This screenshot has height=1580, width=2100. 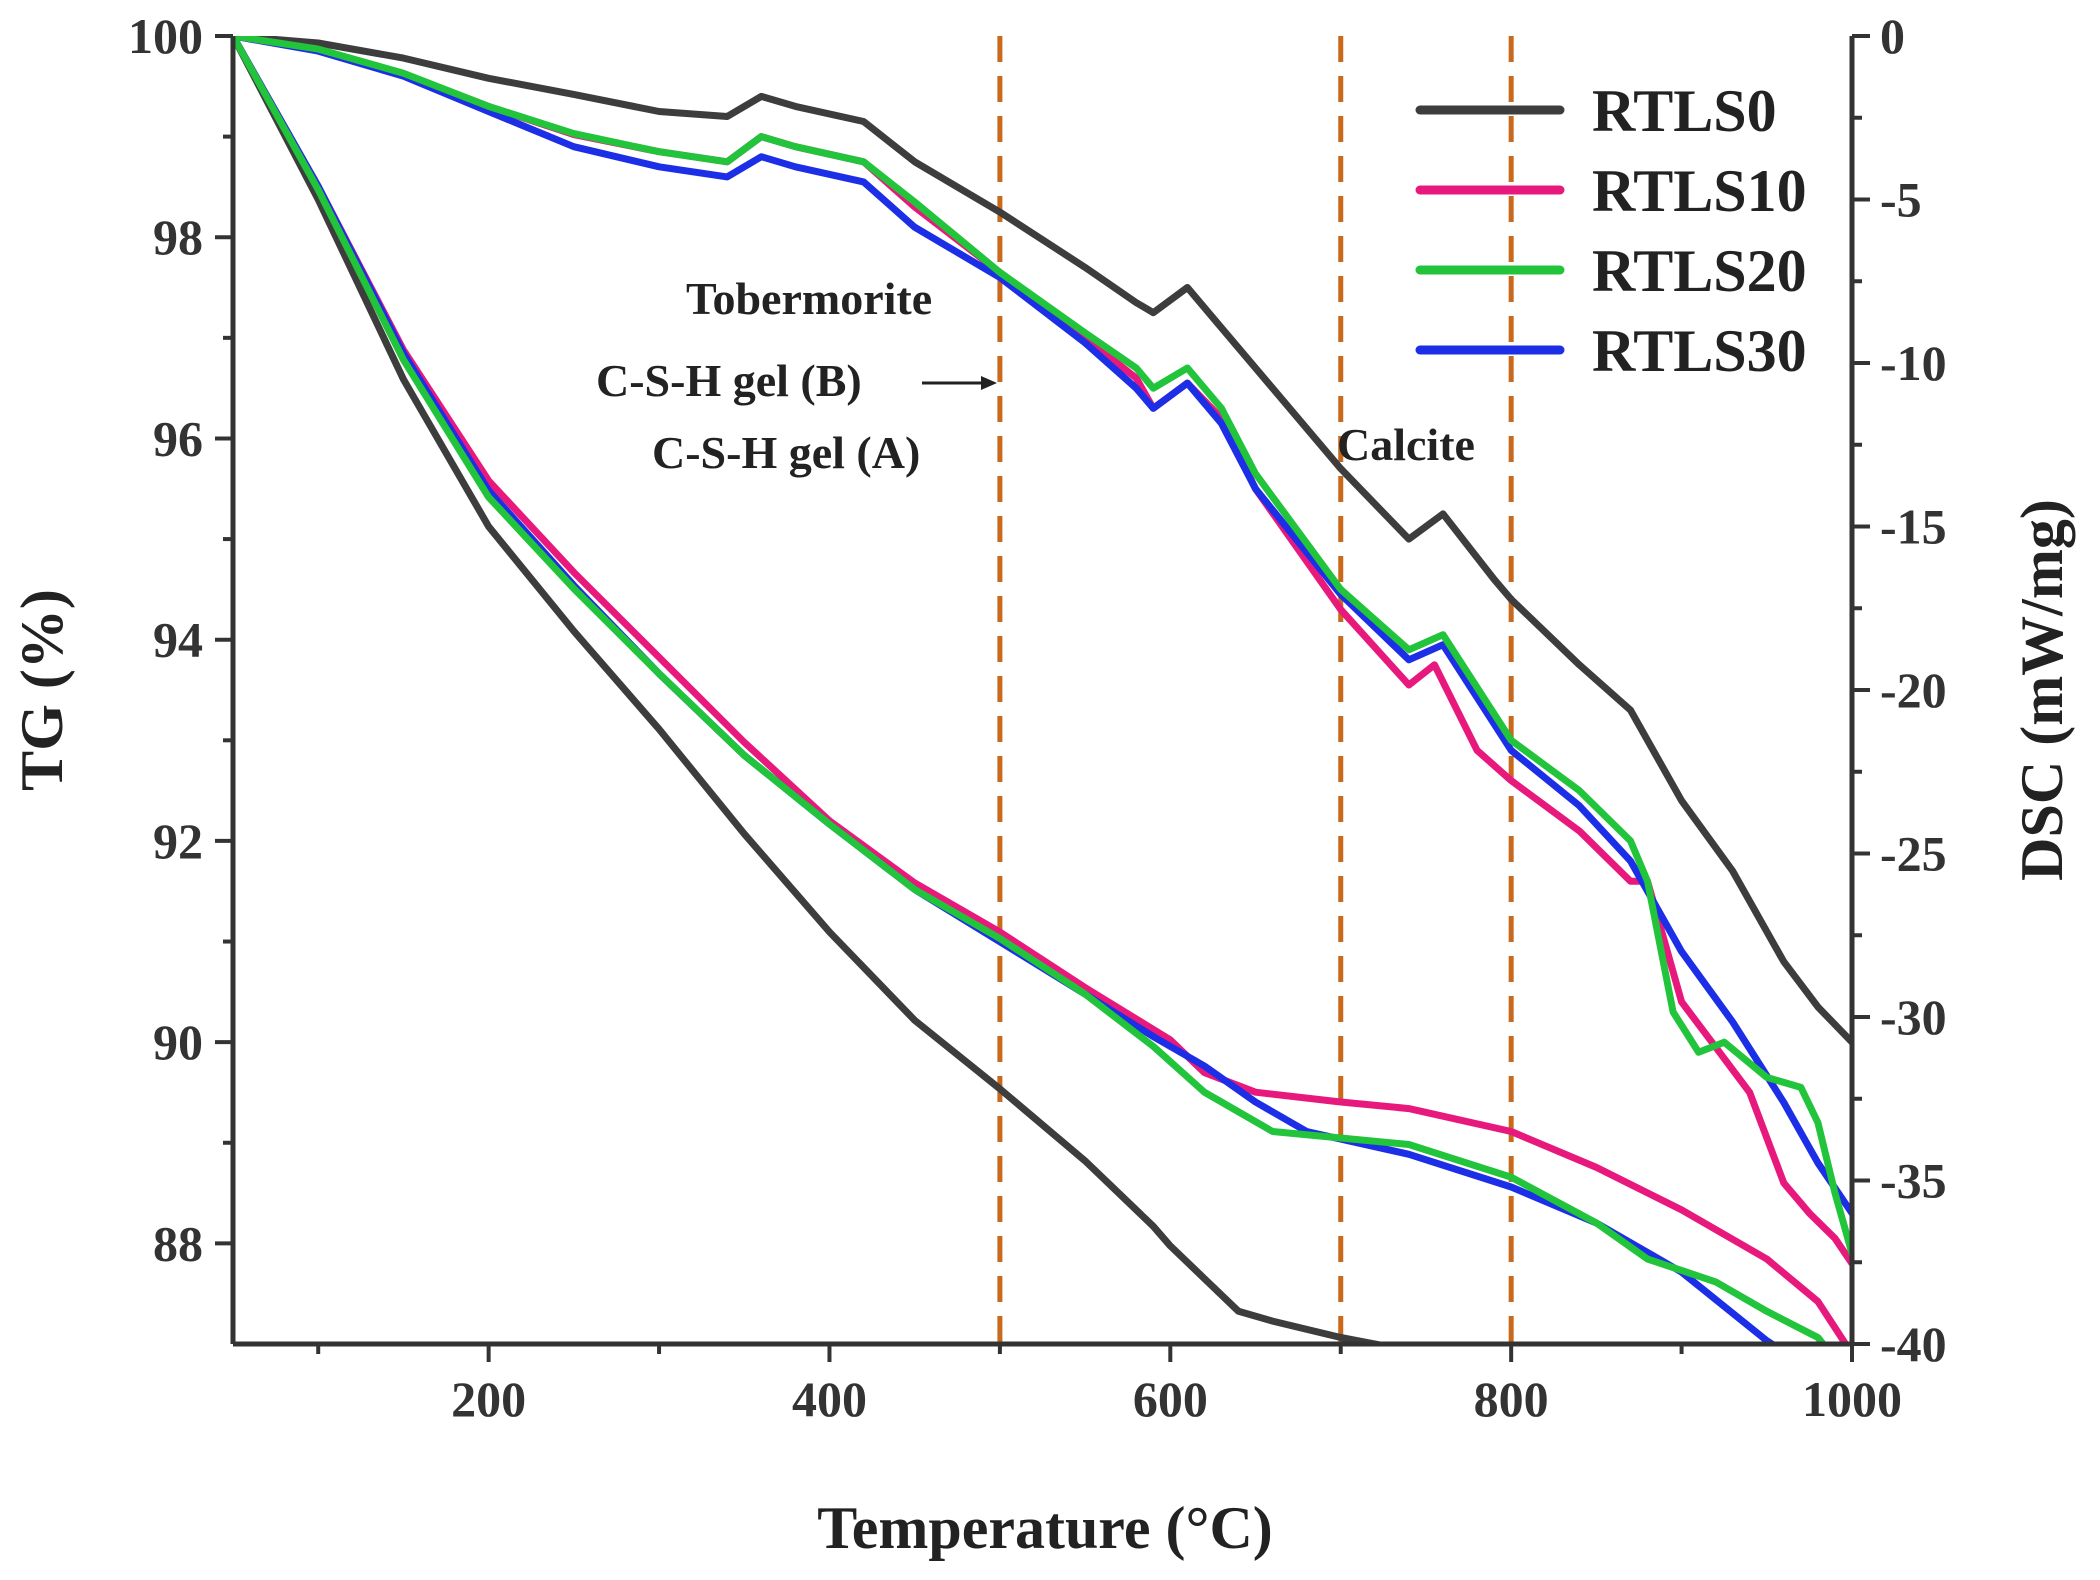 I want to click on arrow-icon, so click(x=959, y=383).